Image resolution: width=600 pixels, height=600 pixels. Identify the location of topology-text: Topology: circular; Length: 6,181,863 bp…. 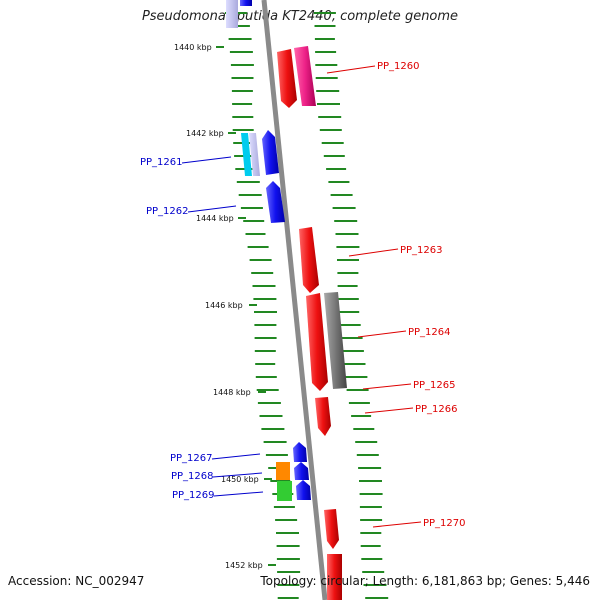
(425, 581).